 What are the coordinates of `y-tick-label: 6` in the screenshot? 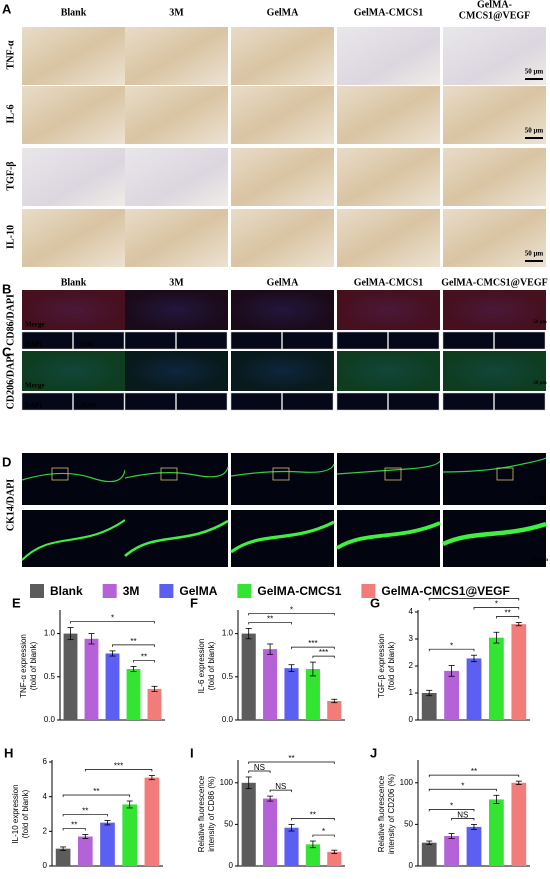 It's located at (45, 761).